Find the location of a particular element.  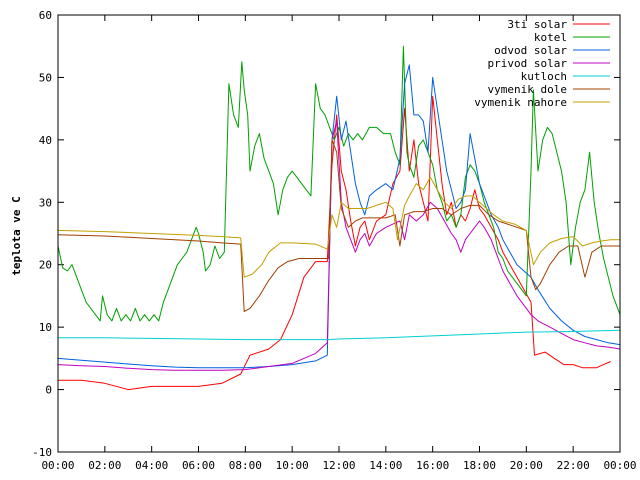

y-tick-label: 60 is located at coordinates (45, 15).